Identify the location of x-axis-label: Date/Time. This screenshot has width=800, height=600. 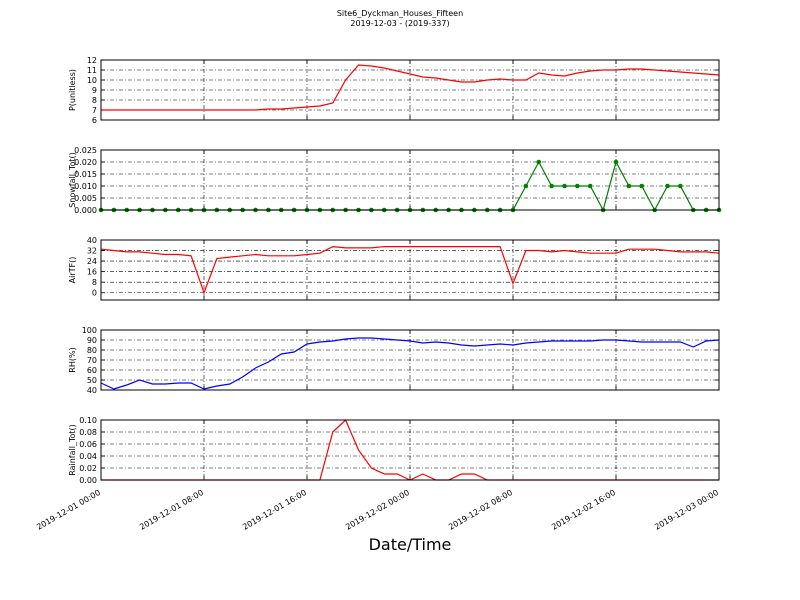
(410, 544).